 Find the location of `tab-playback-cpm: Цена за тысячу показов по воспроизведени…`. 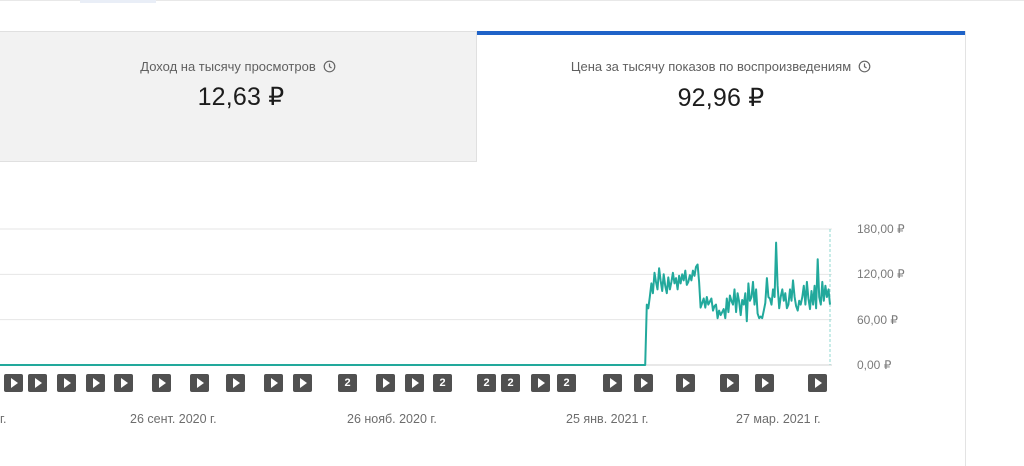

tab-playback-cpm: Цена за тысячу показов по воспроизведени… is located at coordinates (721, 96).